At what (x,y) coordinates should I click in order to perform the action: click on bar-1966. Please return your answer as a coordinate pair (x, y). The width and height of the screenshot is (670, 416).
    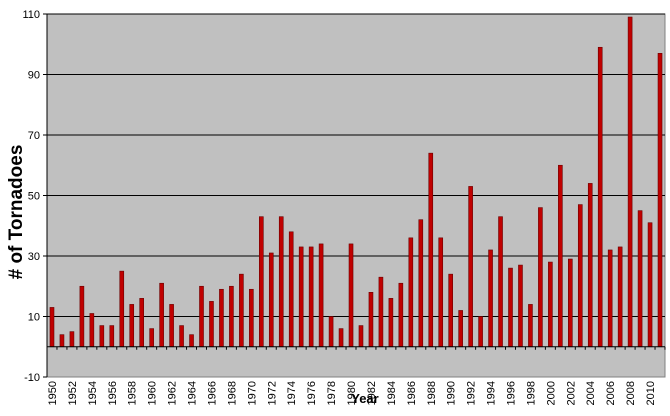
    Looking at the image, I should click on (211, 324).